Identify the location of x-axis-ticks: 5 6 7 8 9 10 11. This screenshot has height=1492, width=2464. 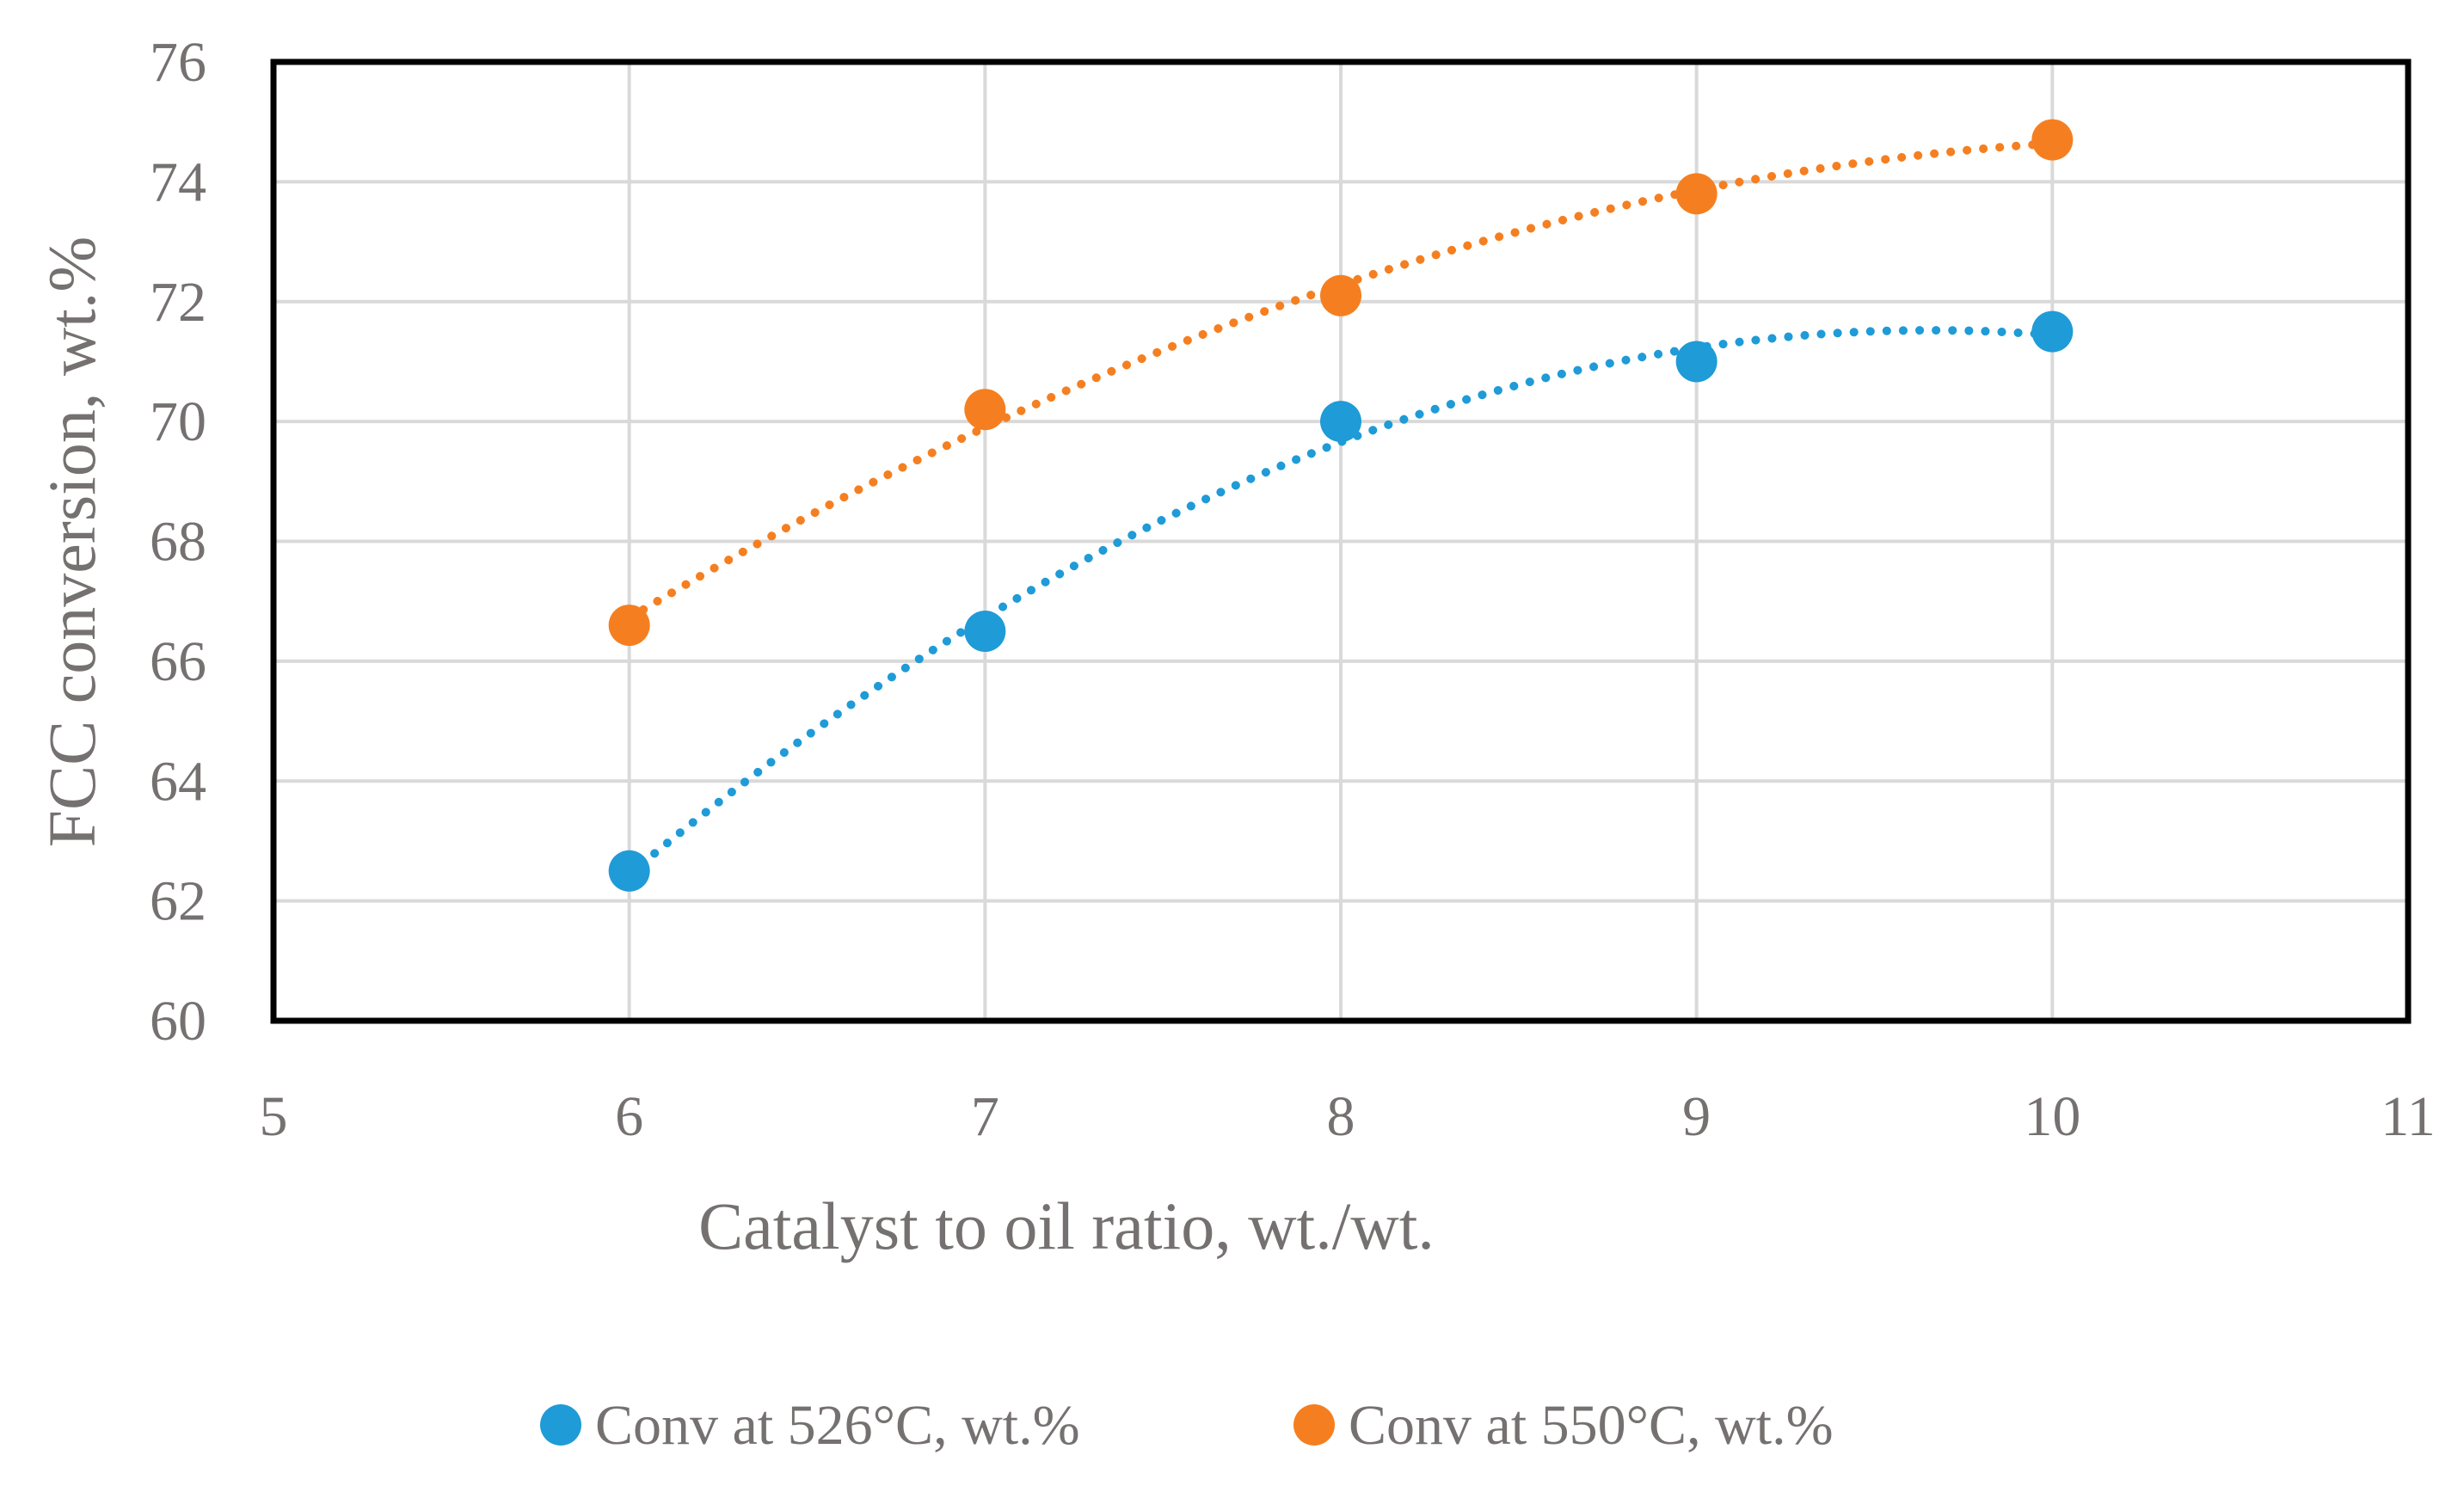
(1348, 1116).